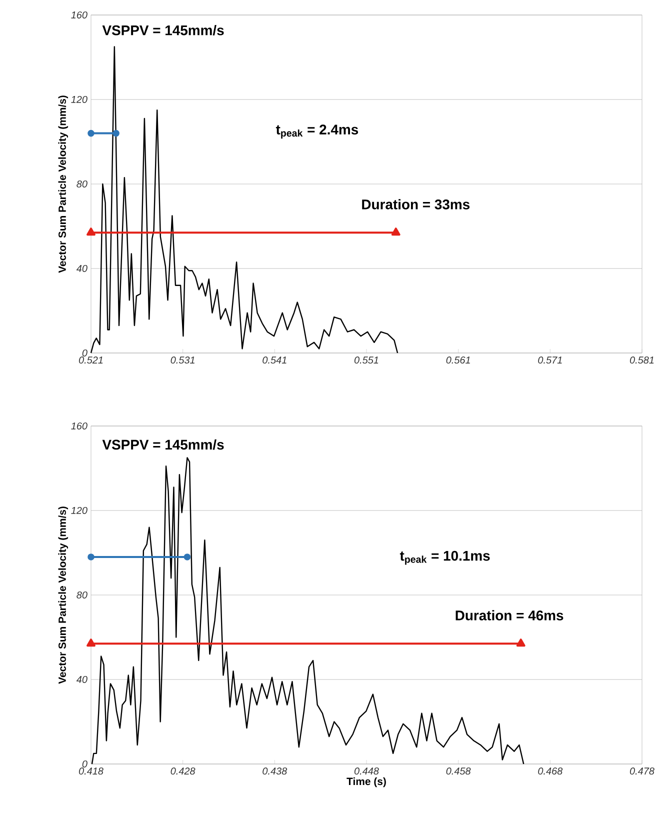  Describe the element at coordinates (317, 131) in the screenshot. I see `annotation: t$_{peak}$ = 2.4ms` at that location.